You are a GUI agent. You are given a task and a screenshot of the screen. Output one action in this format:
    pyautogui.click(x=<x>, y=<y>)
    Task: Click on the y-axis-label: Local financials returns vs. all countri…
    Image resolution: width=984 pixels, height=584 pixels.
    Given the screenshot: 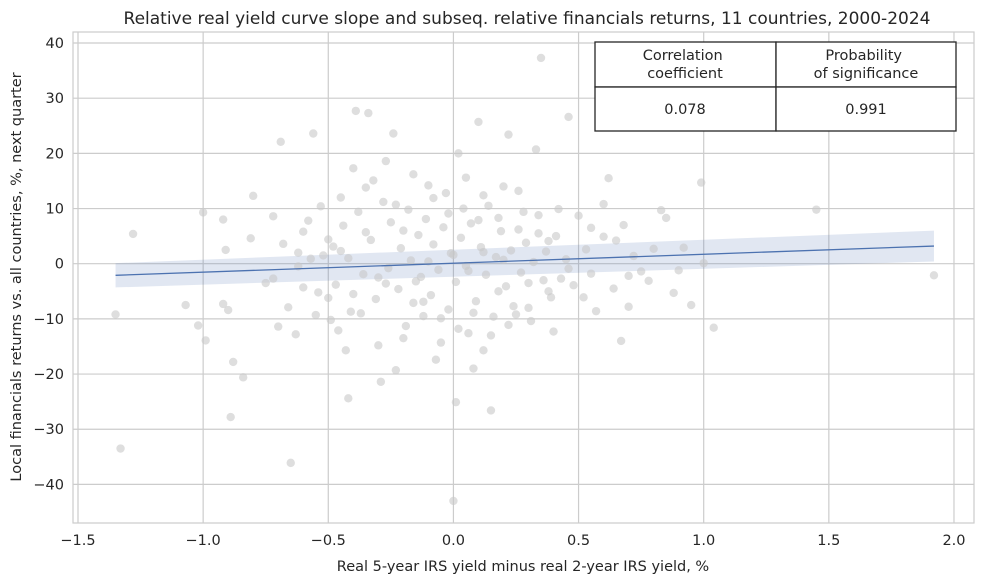 What is the action you would take?
    pyautogui.click(x=17, y=276)
    